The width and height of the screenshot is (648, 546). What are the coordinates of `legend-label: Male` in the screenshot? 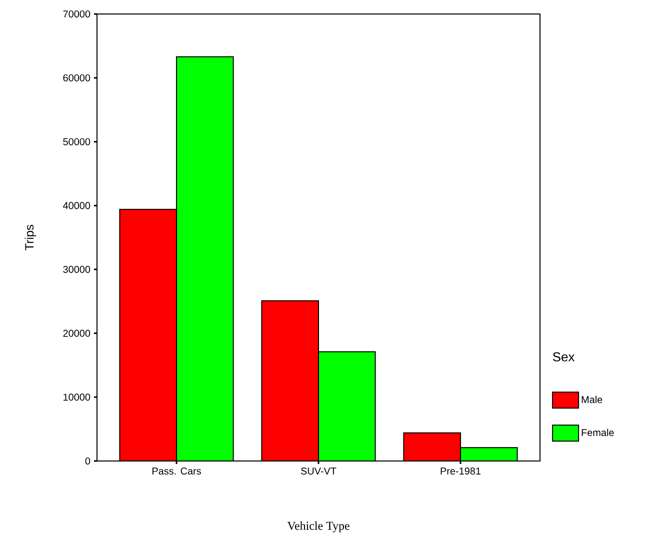 It's located at (592, 400).